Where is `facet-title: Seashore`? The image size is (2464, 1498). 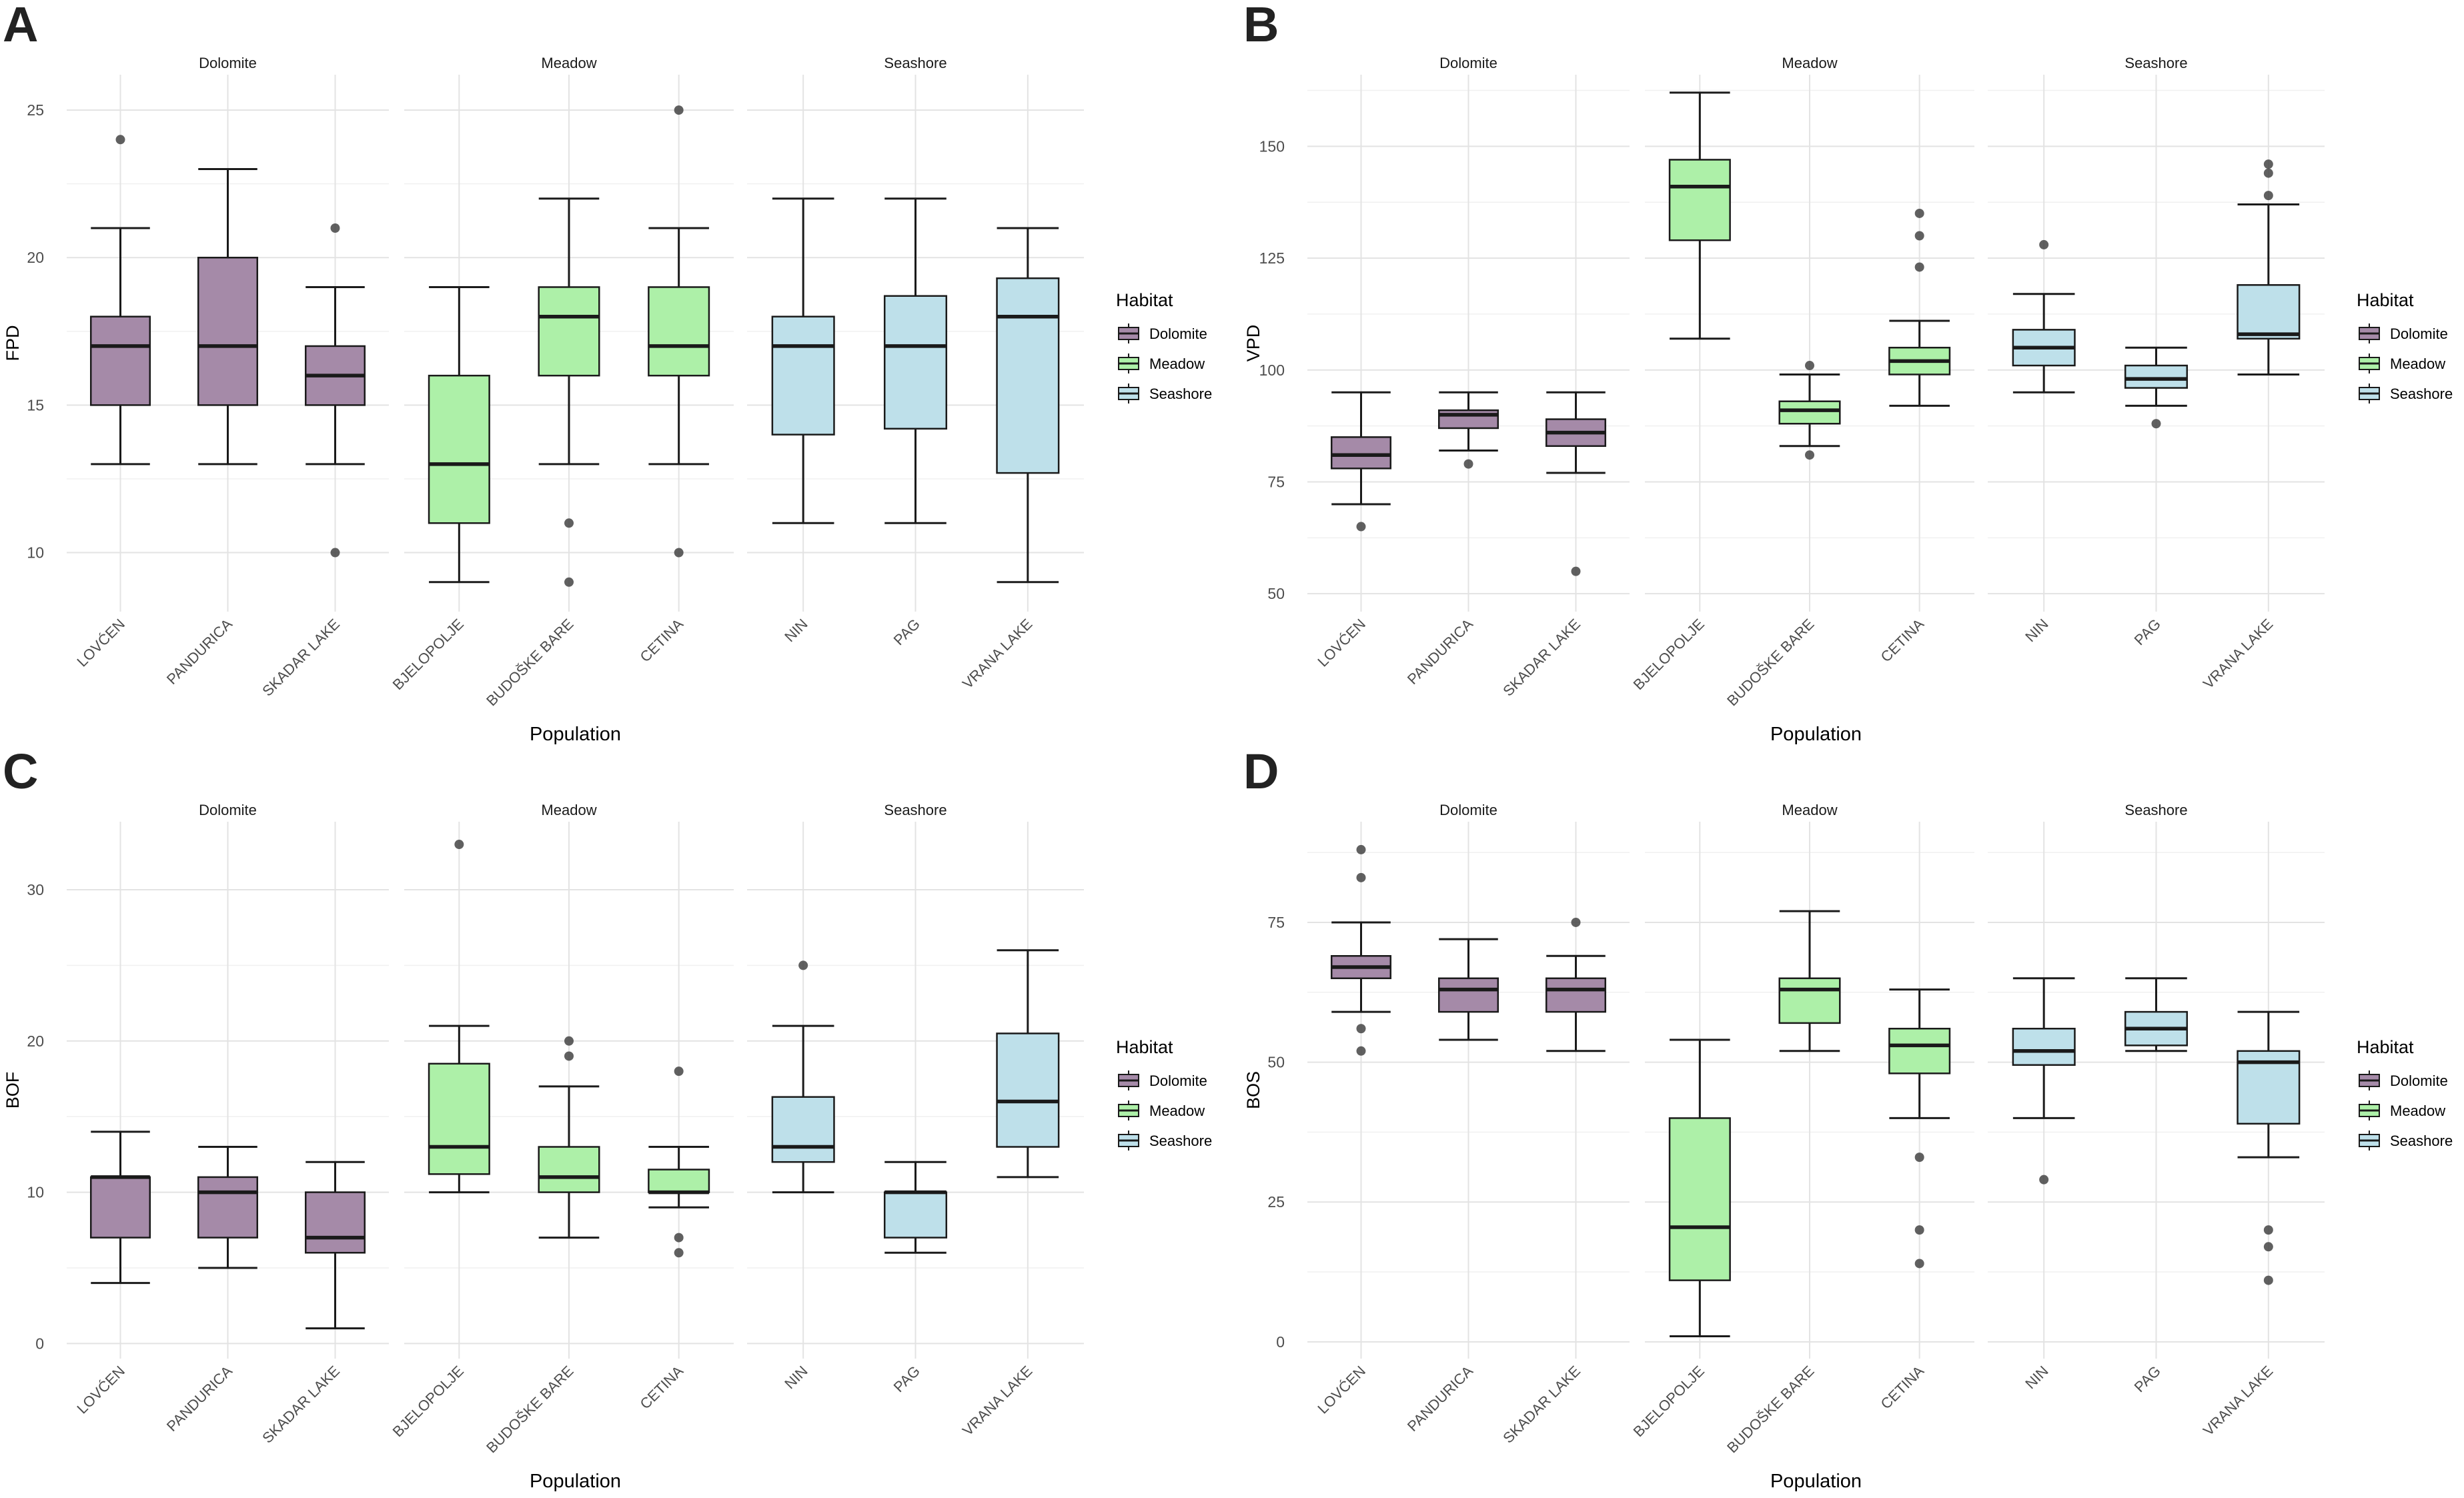
facet-title: Seashore is located at coordinates (916, 810).